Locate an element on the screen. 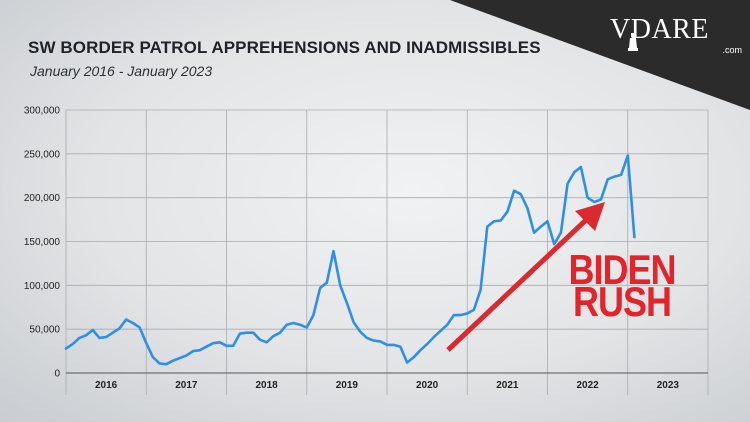 The height and width of the screenshot is (422, 750). biden-rush-annotation: BIDEN RUSH is located at coordinates (622, 285).